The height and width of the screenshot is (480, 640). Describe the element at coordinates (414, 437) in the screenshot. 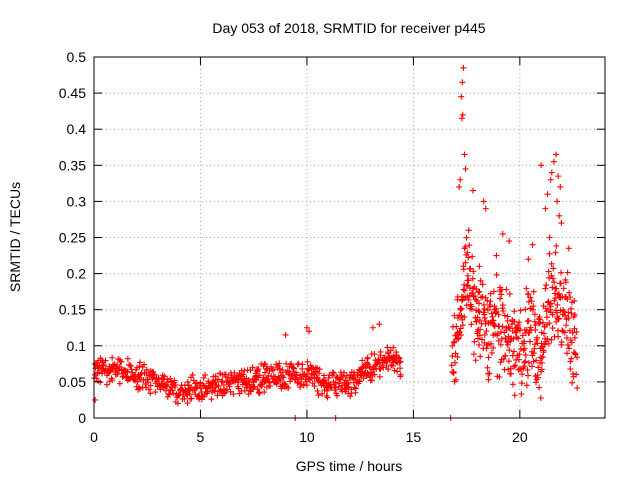

I see `x-tick-label: 15` at that location.